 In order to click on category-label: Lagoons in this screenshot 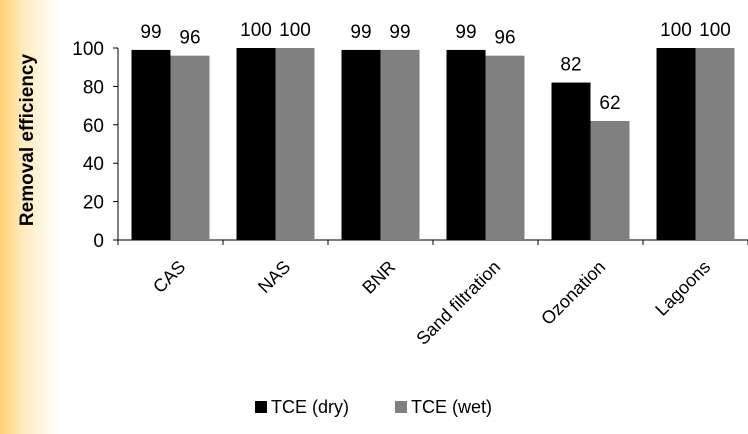, I will do `click(682, 288)`.